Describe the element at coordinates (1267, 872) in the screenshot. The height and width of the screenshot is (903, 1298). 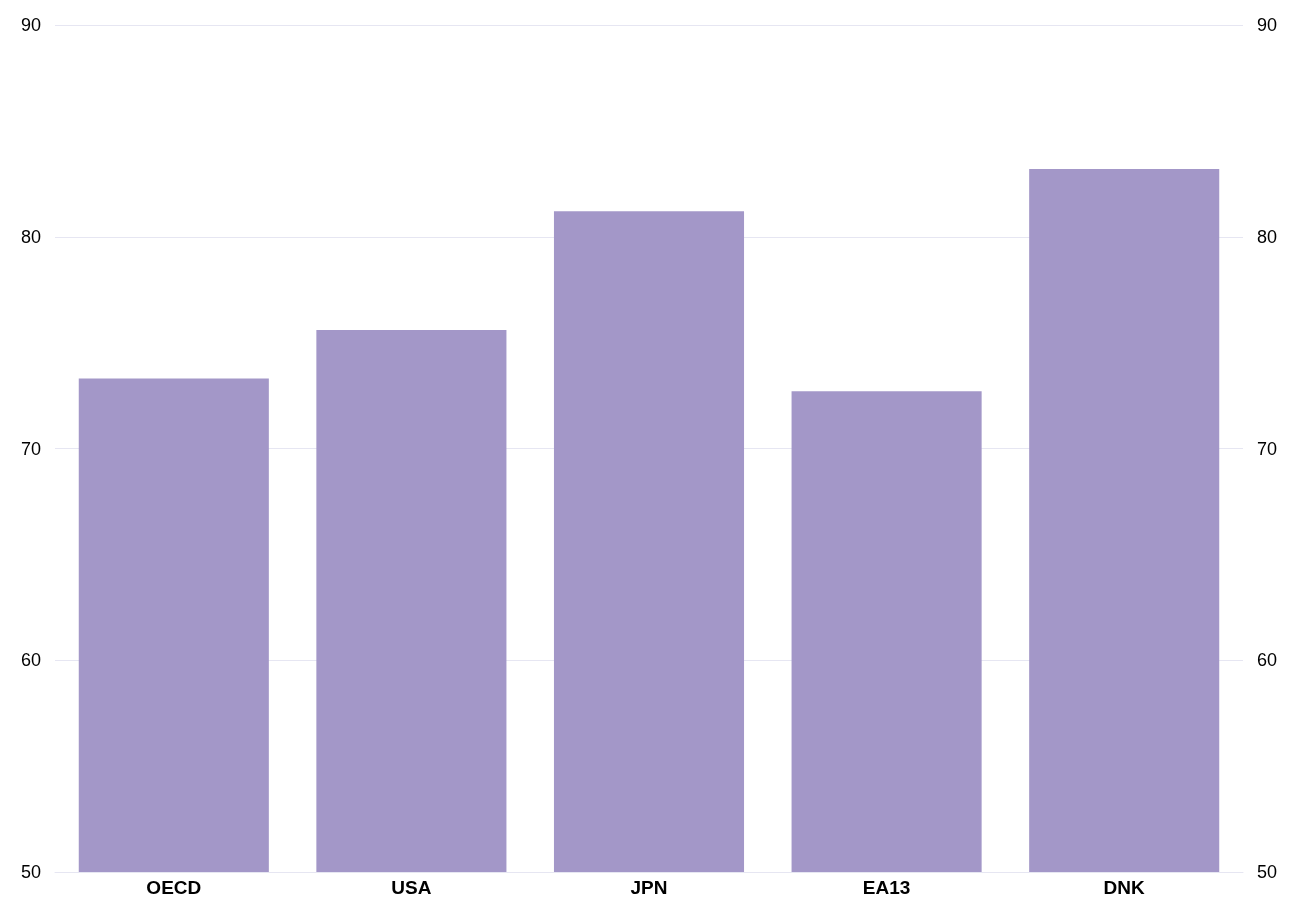
I see `y2-tick-label: 50` at that location.